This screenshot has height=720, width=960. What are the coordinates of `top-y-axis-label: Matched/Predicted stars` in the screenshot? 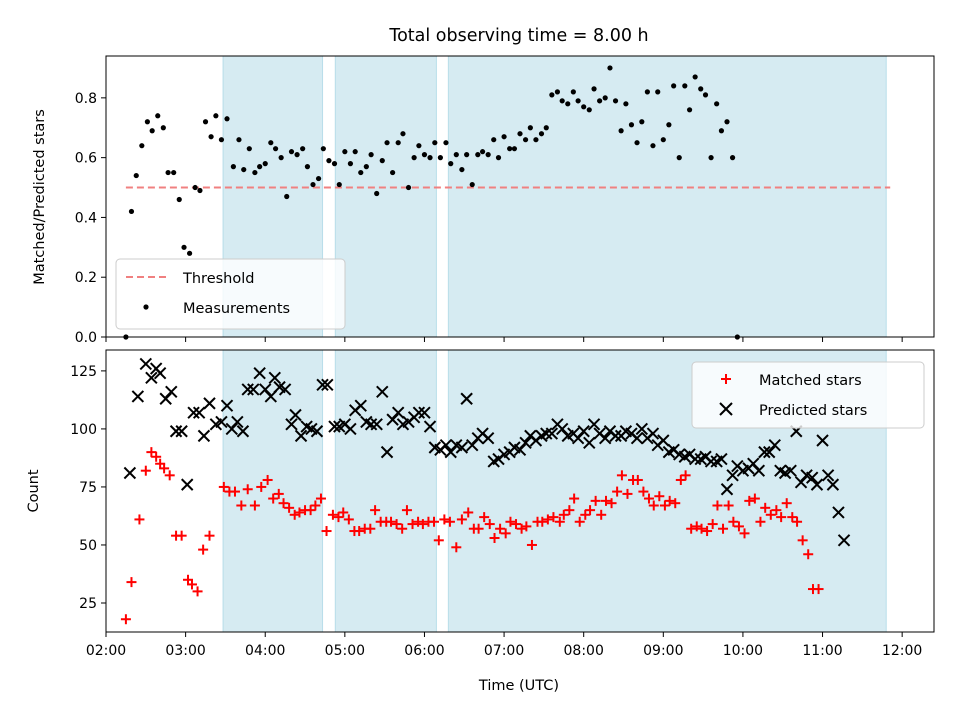 It's located at (40, 197).